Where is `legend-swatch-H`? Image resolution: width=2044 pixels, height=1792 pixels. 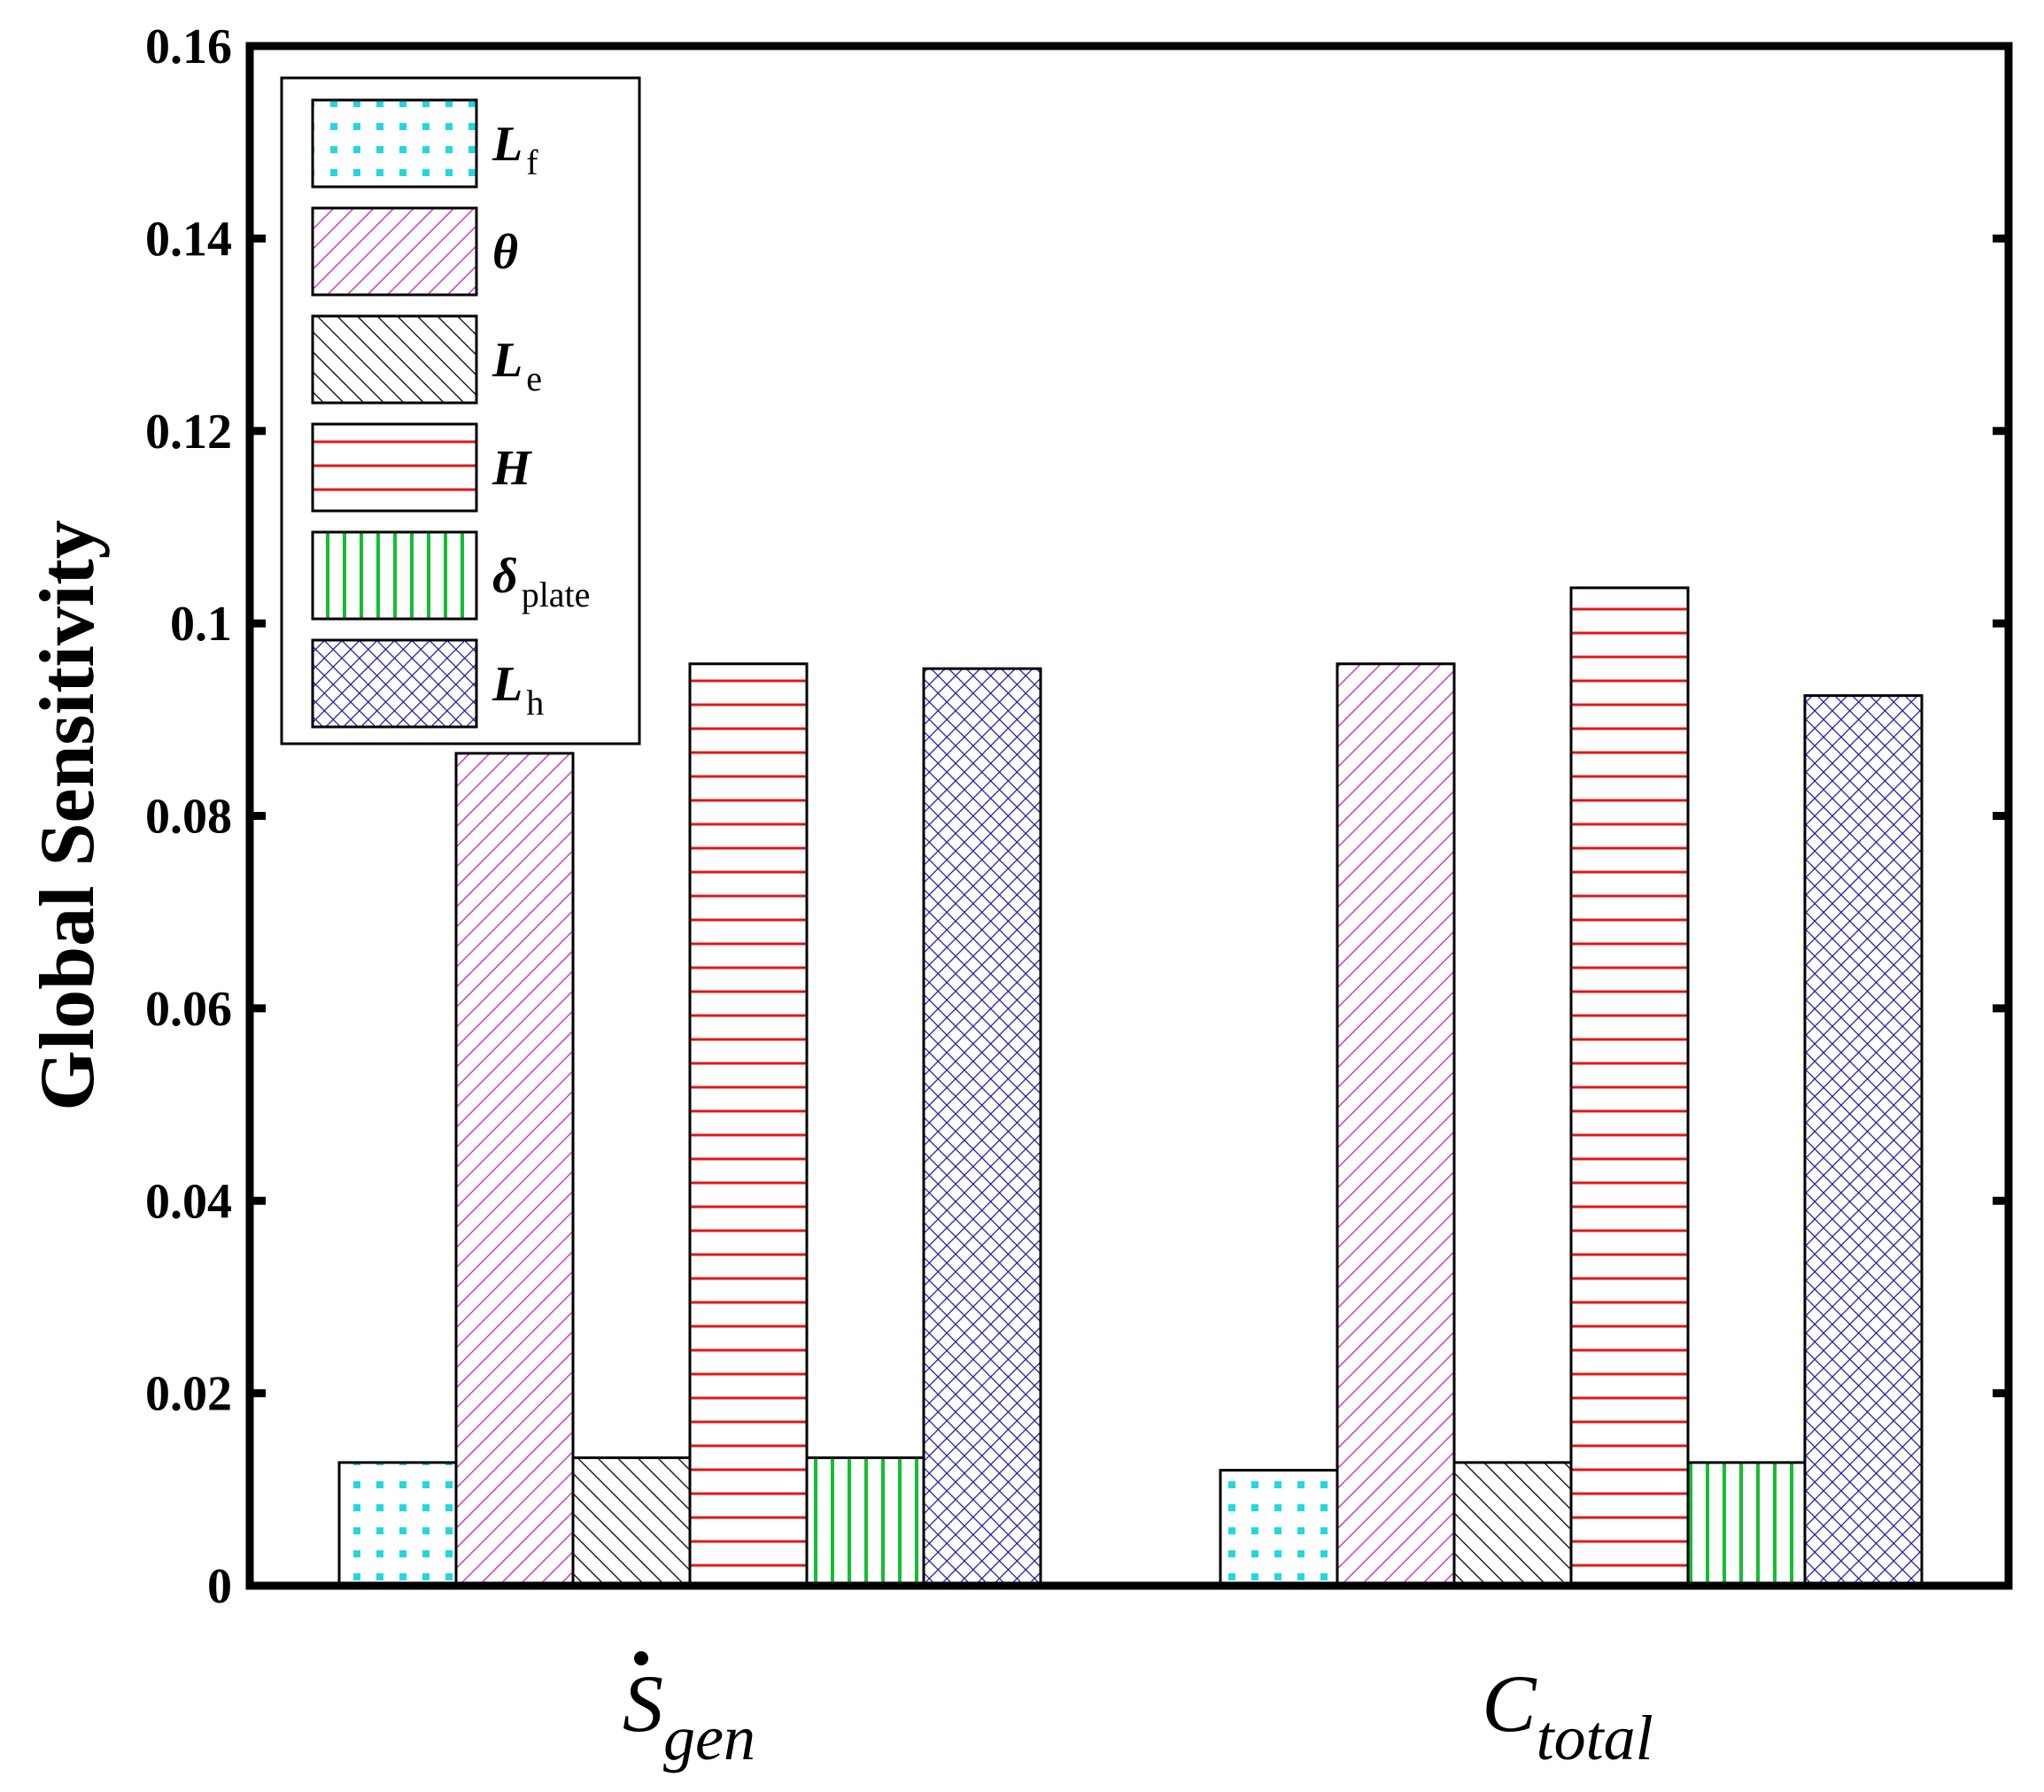 legend-swatch-H is located at coordinates (395, 468).